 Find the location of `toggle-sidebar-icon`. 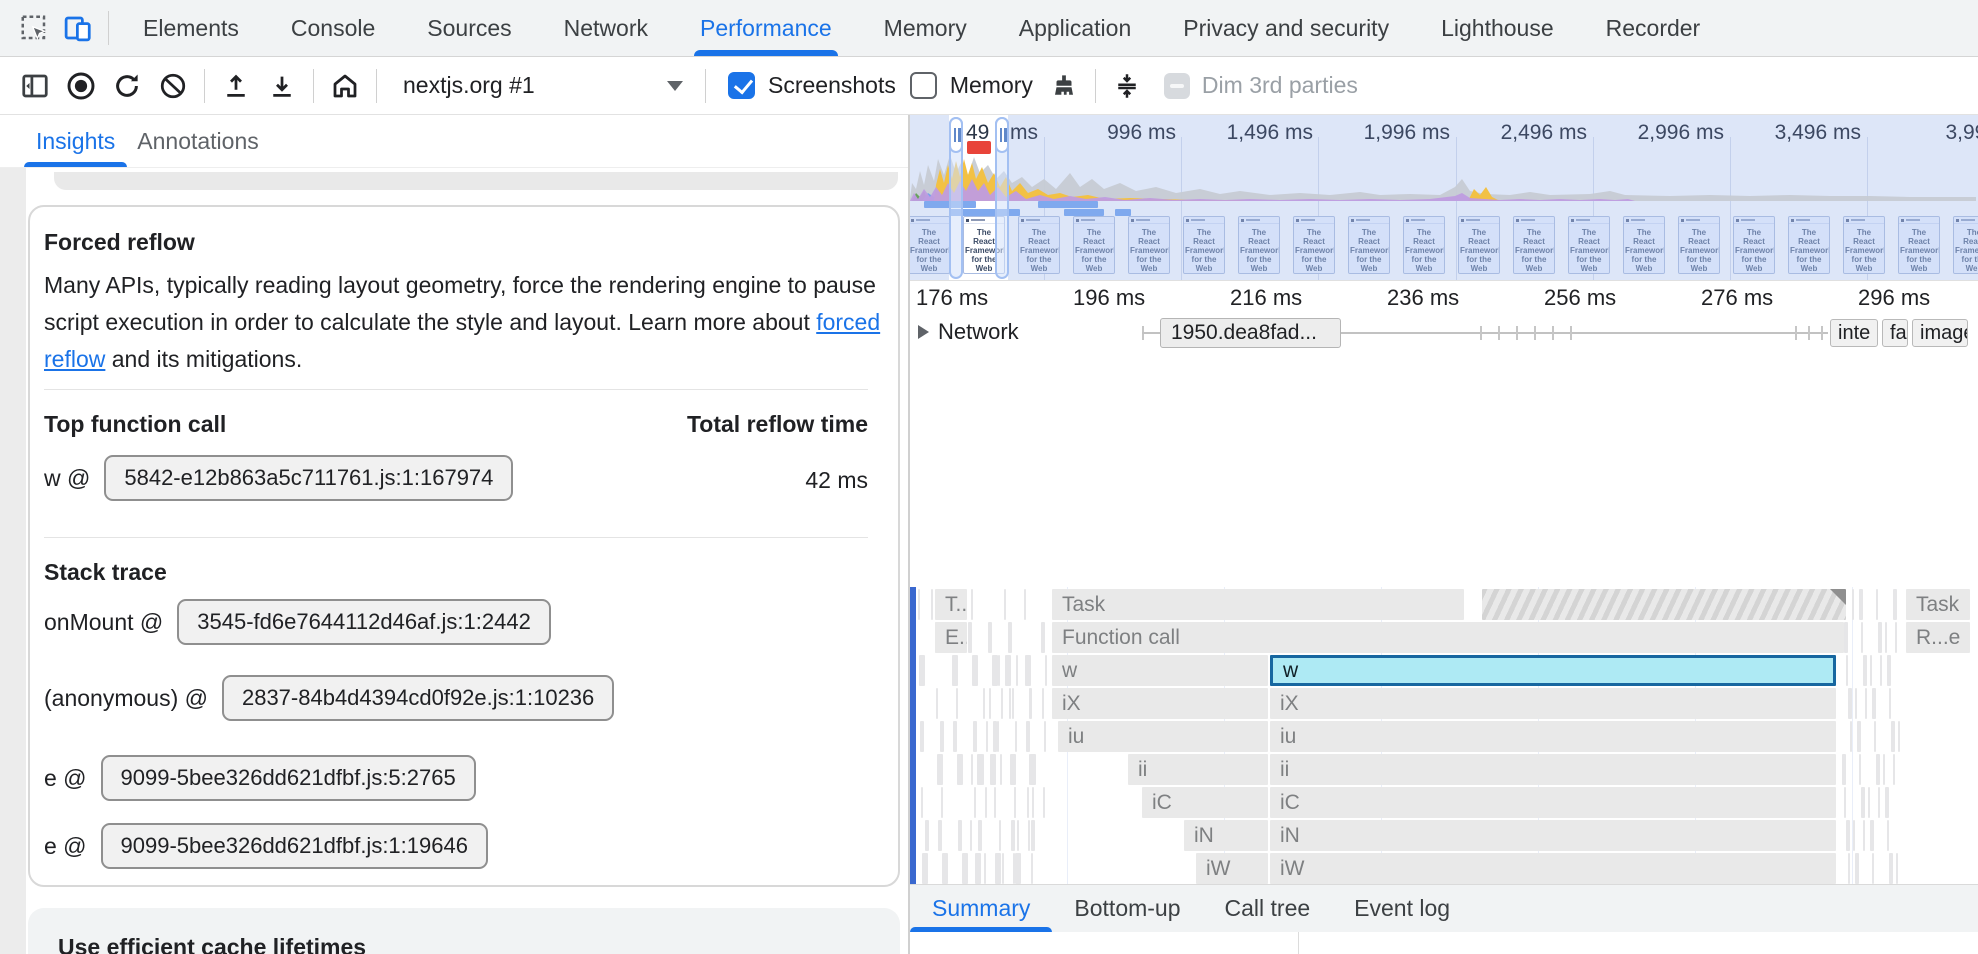

toggle-sidebar-icon is located at coordinates (35, 86).